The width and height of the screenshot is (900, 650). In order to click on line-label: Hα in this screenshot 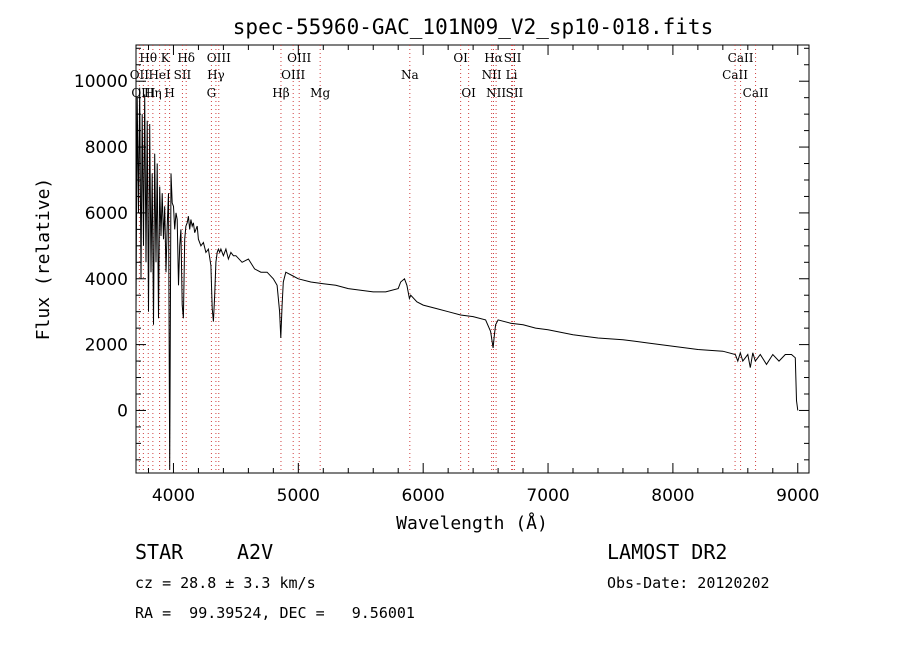, I will do `click(493, 58)`.